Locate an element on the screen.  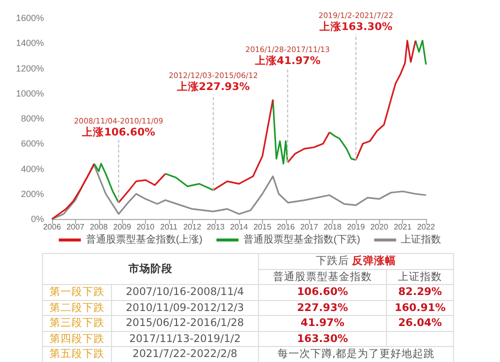
x-tick-label: 2011 is located at coordinates (169, 227).